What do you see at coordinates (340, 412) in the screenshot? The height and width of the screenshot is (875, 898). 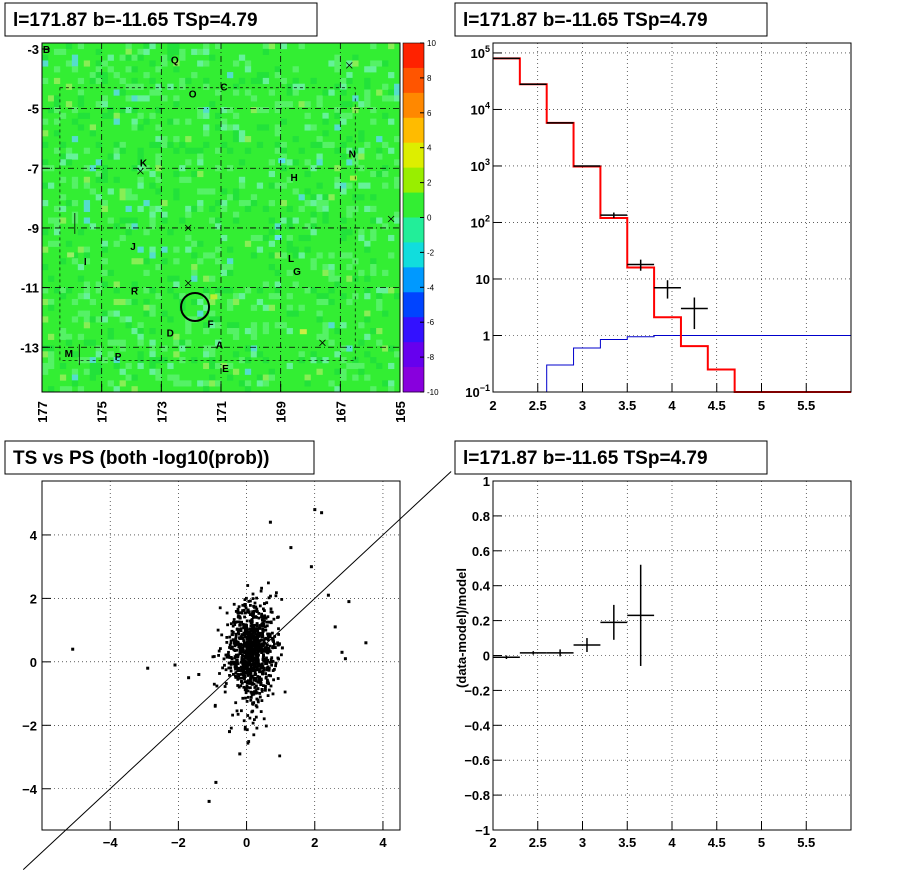 I see `x-tick-label: 167` at bounding box center [340, 412].